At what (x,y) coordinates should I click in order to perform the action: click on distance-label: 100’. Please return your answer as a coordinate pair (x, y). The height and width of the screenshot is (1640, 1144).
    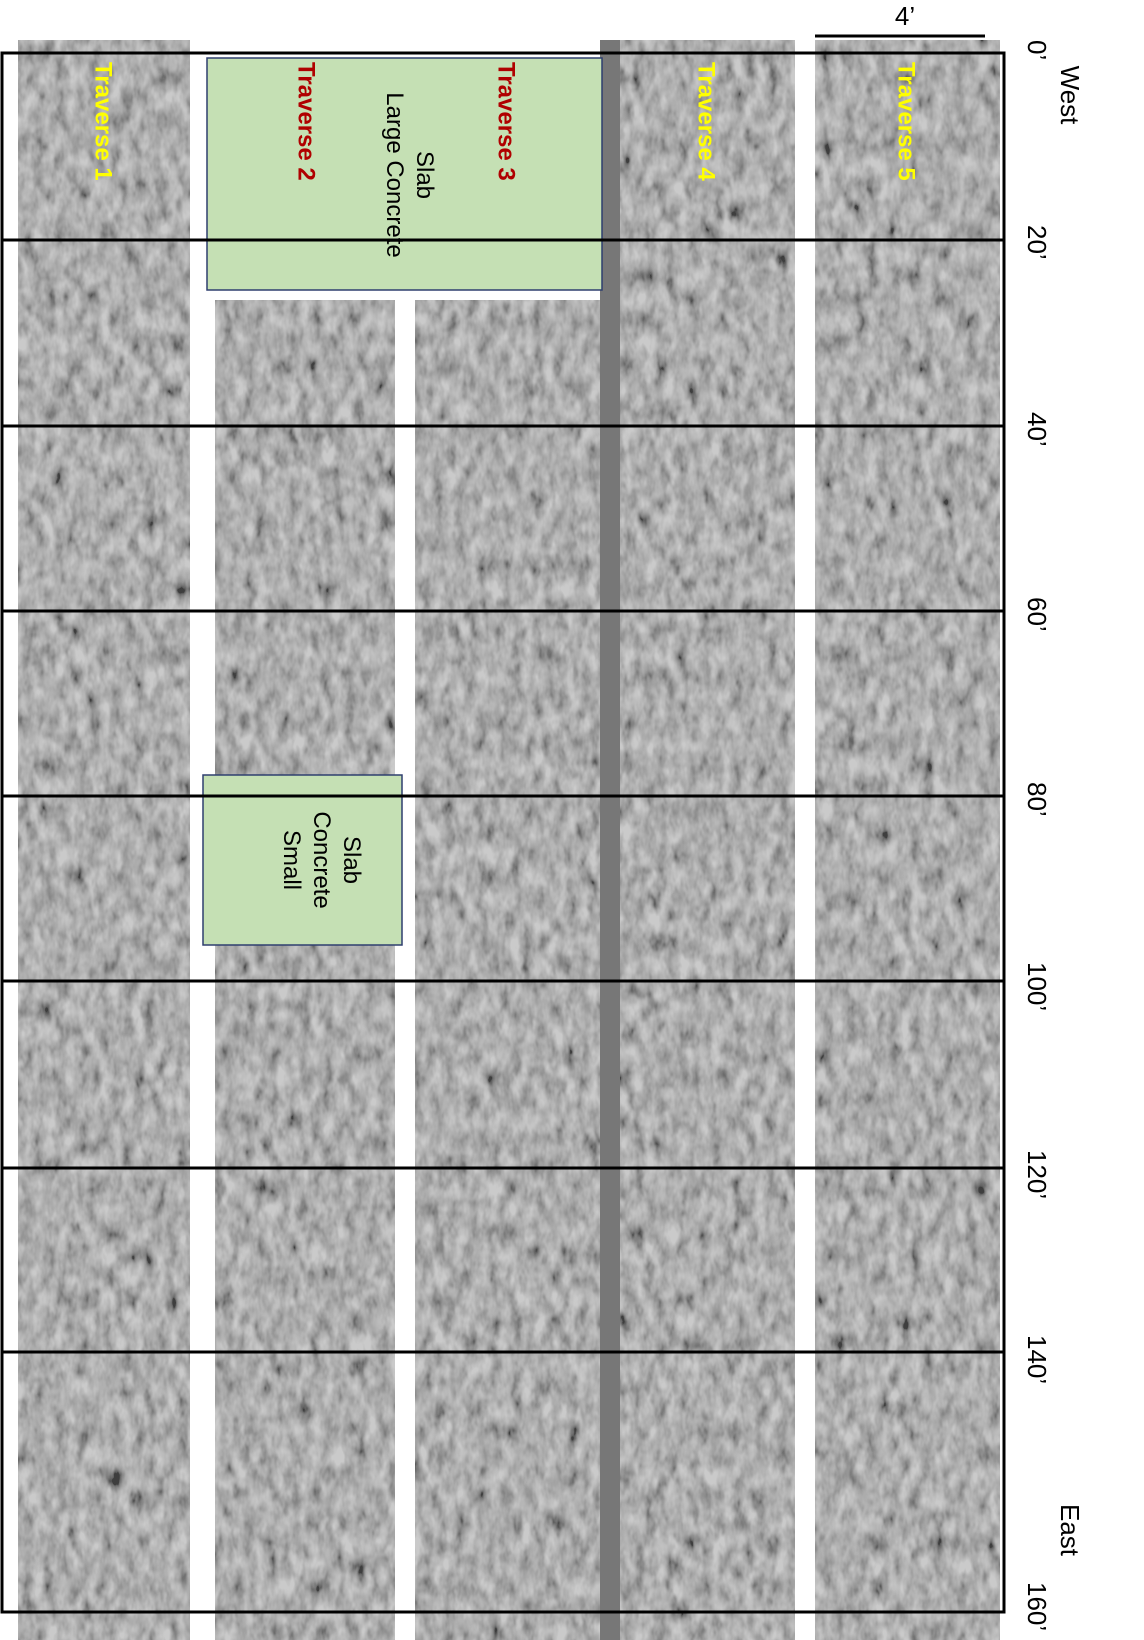
    Looking at the image, I should click on (1037, 986).